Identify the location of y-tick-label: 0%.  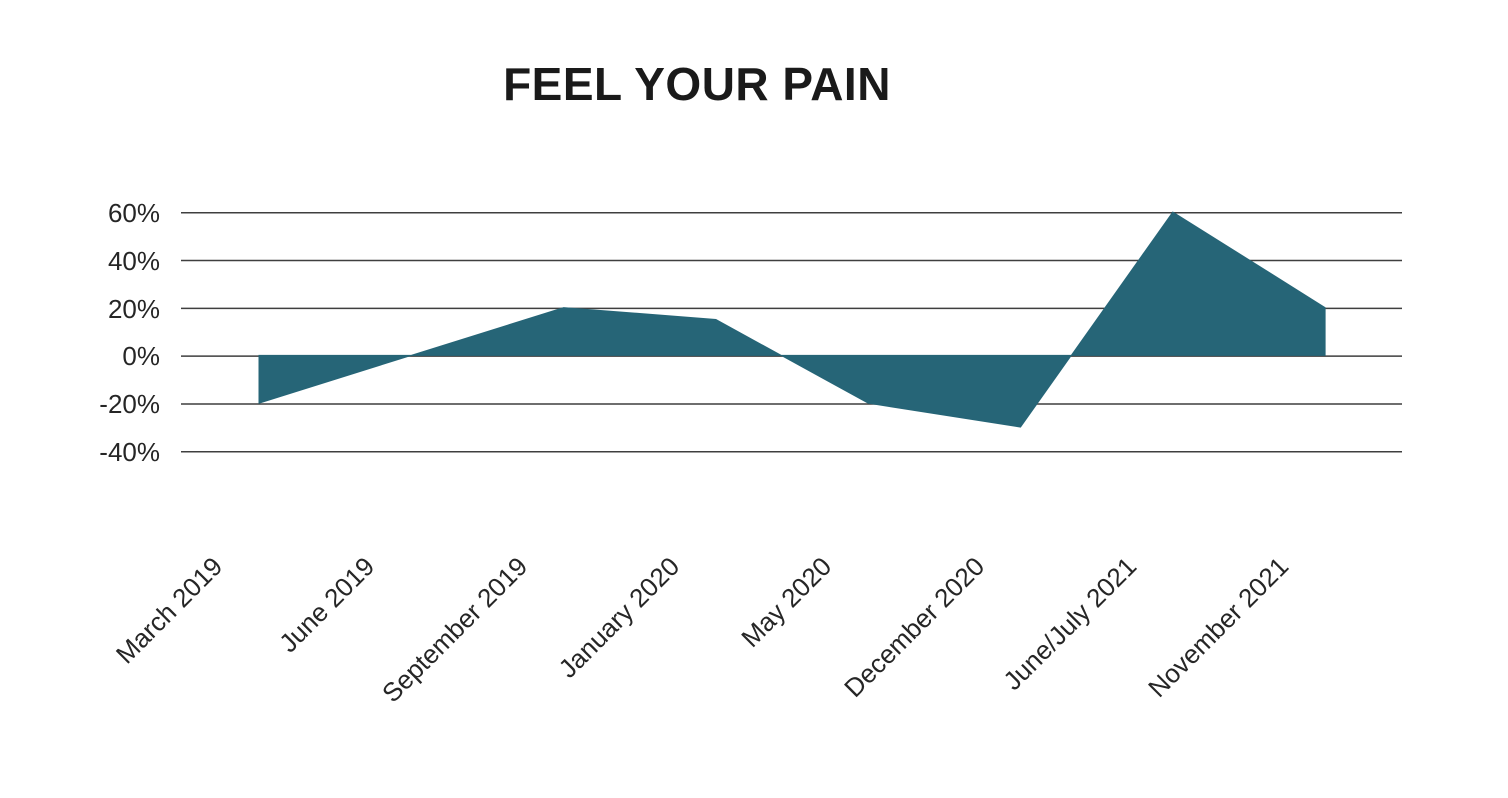
(141, 356).